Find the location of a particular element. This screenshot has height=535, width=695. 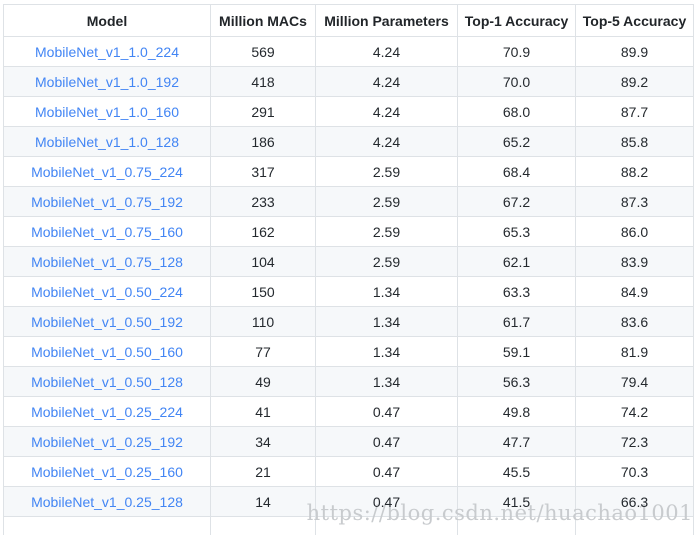

model-cell: MobileNet_v1_0.75_160 is located at coordinates (107, 231).